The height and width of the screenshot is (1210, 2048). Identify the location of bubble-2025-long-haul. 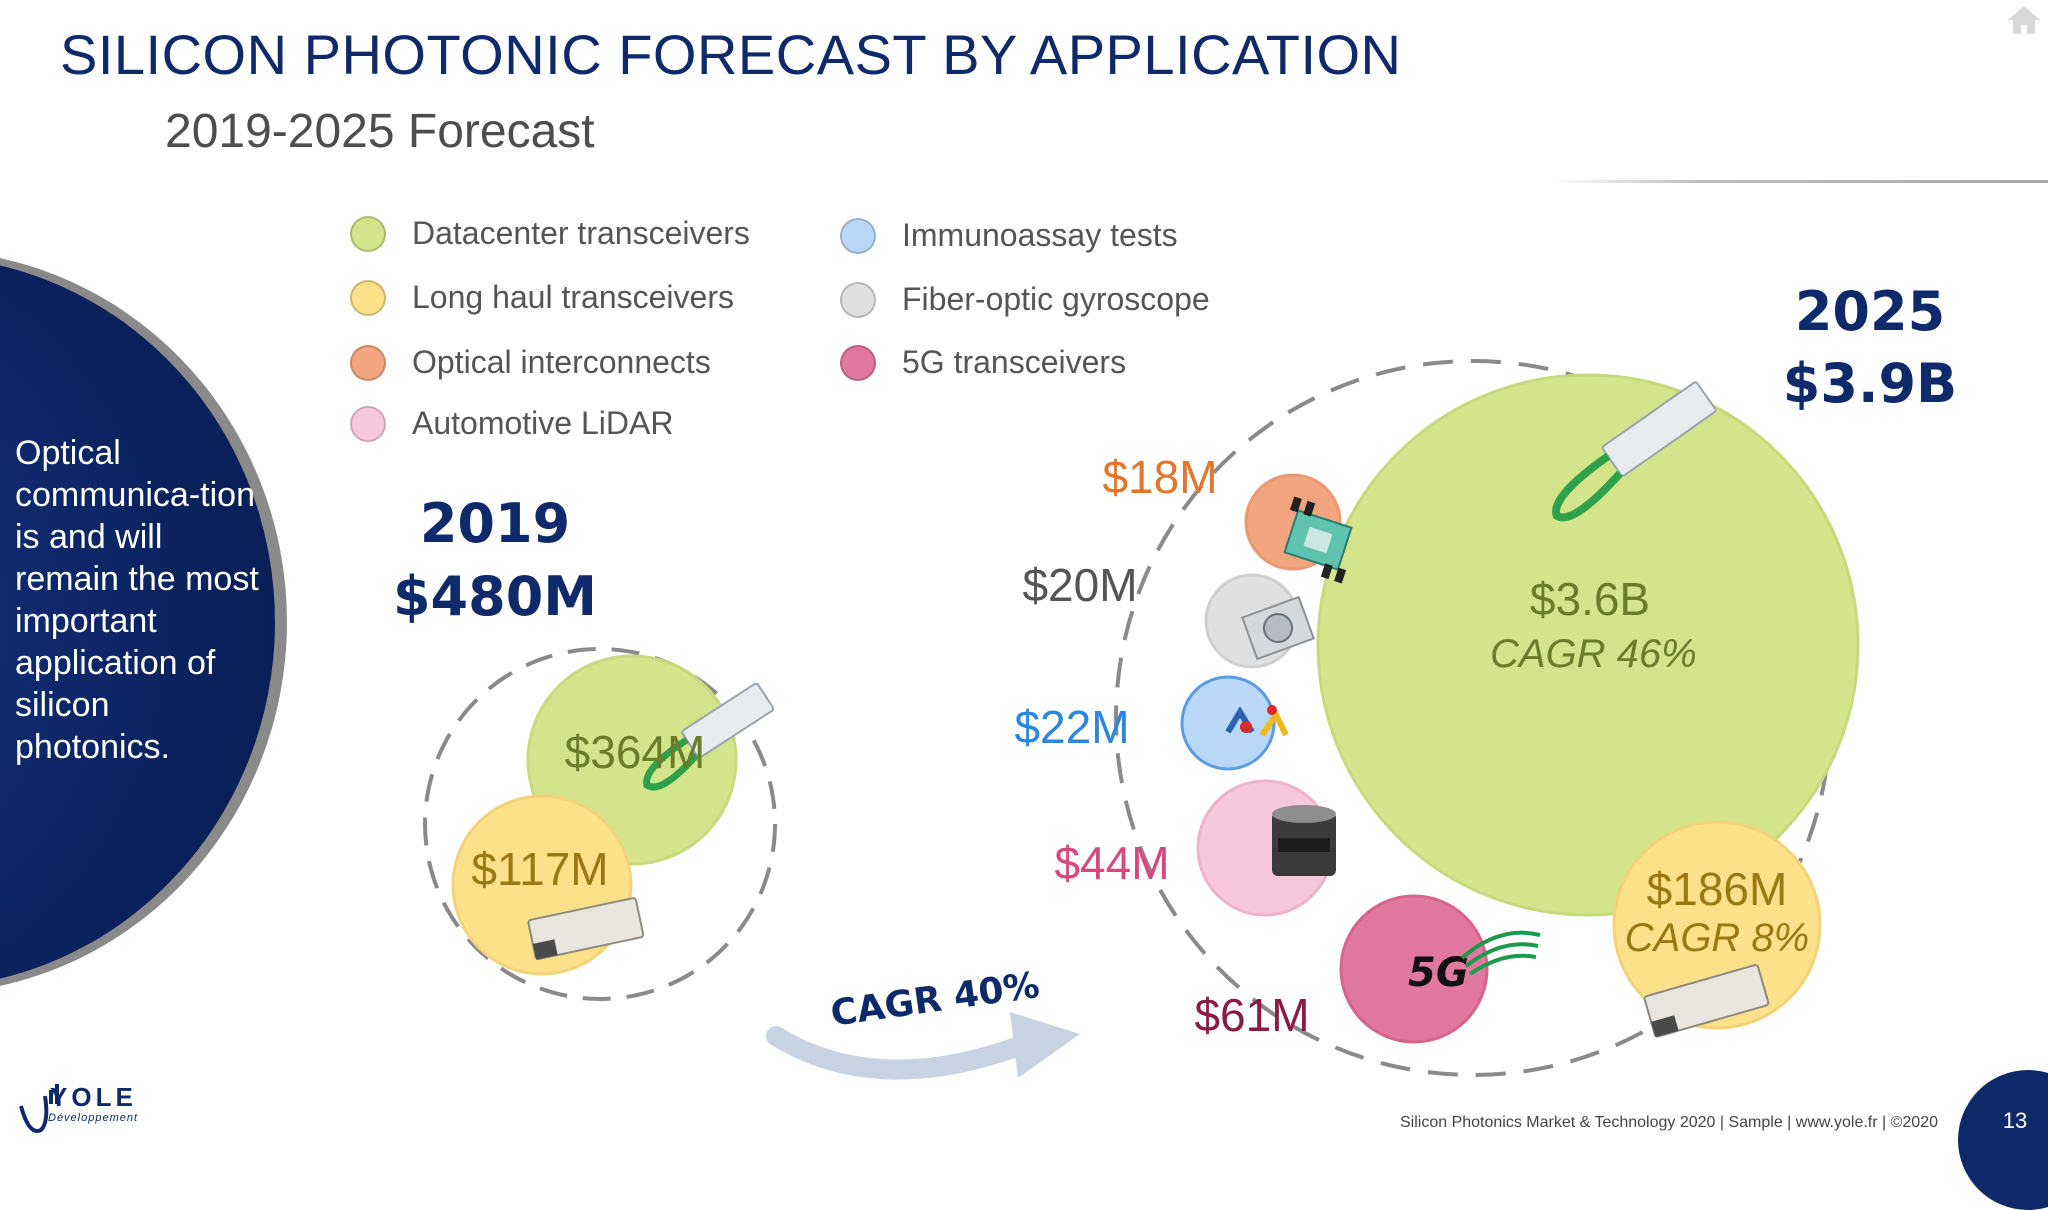
(1717, 925).